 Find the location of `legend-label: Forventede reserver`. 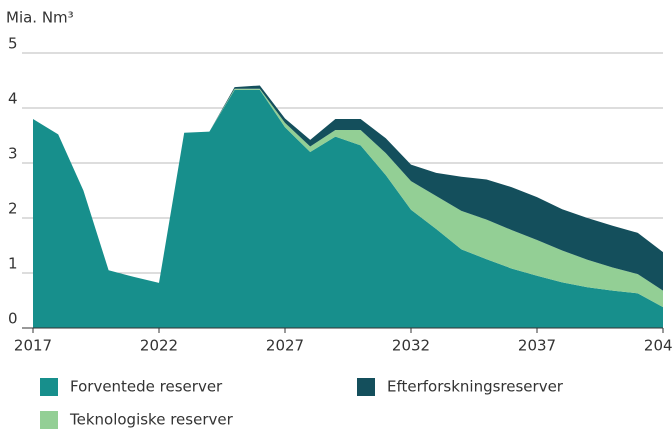

legend-label: Forventede reserver is located at coordinates (146, 387).